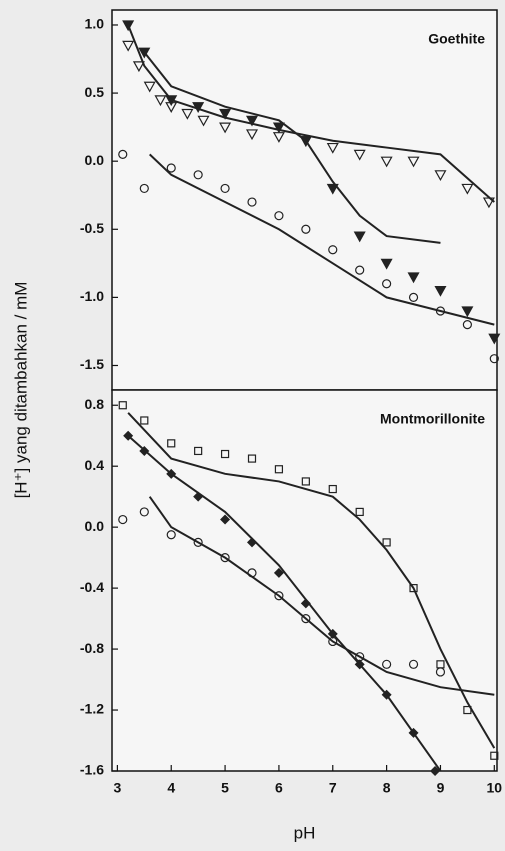  What do you see at coordinates (20, 390) in the screenshot?
I see `y-axis-label: [H⁺] yang ditambahkan / mM` at bounding box center [20, 390].